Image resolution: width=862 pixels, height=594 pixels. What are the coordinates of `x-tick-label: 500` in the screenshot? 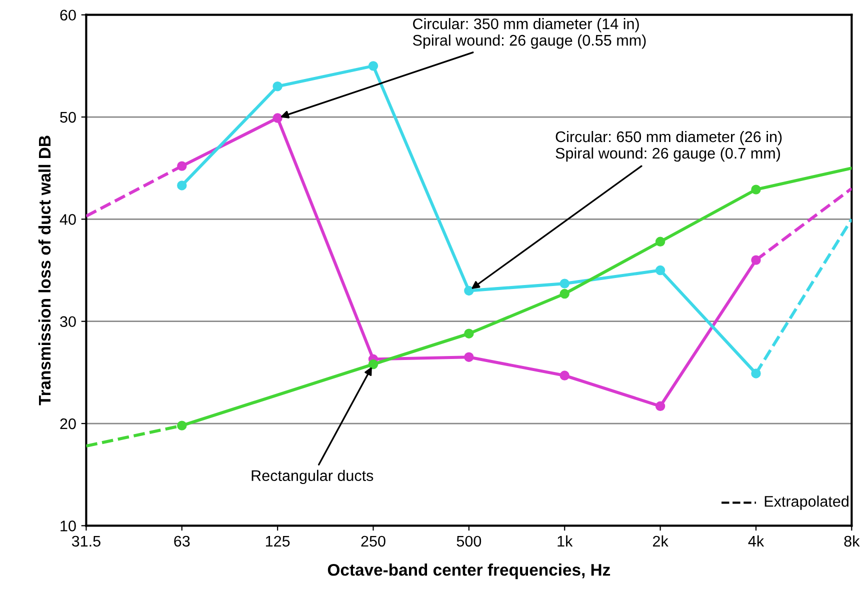 It's located at (469, 541).